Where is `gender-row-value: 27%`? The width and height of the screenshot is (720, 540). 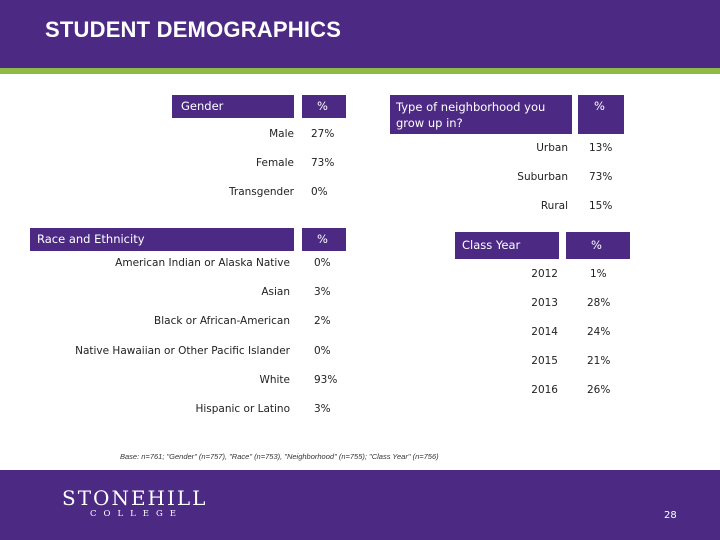
gender-row-value: 27% is located at coordinates (323, 134).